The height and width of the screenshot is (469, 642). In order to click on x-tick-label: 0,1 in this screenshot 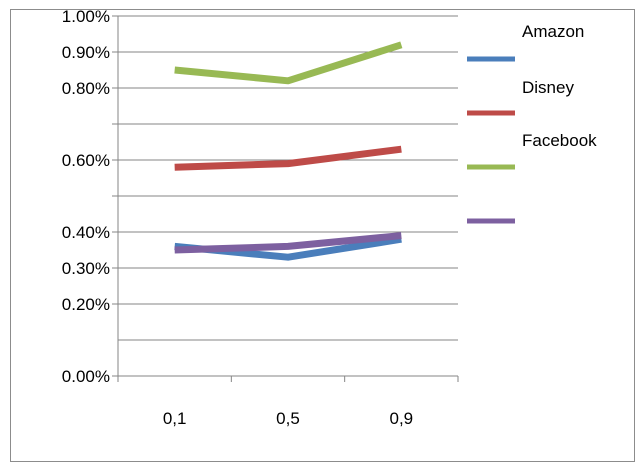, I will do `click(175, 418)`.